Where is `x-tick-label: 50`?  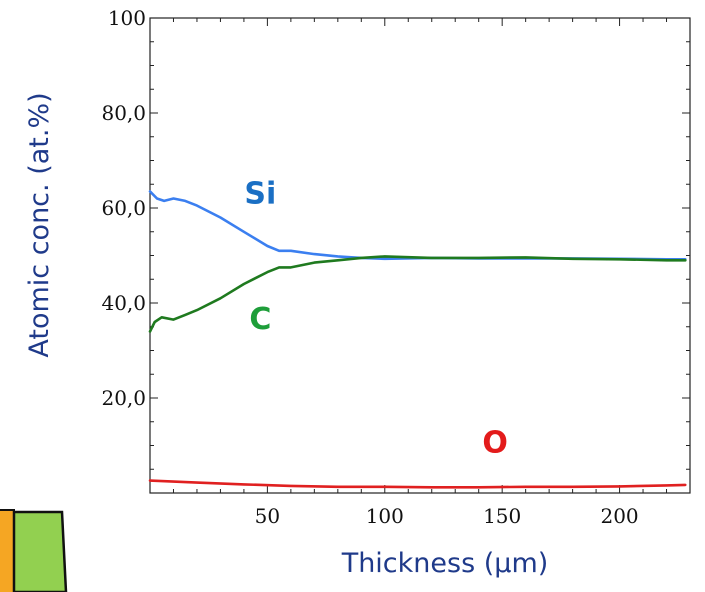 x-tick-label: 50 is located at coordinates (267, 516).